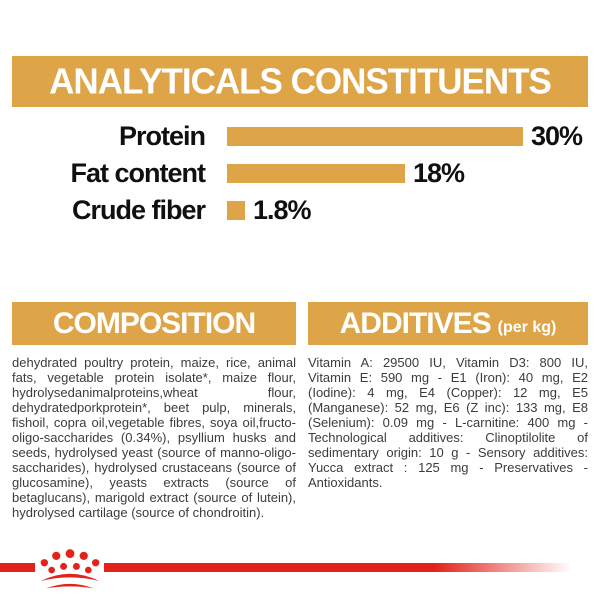 The image size is (600, 600). Describe the element at coordinates (415, 323) in the screenshot. I see `additives-title: ADDITIVES` at that location.